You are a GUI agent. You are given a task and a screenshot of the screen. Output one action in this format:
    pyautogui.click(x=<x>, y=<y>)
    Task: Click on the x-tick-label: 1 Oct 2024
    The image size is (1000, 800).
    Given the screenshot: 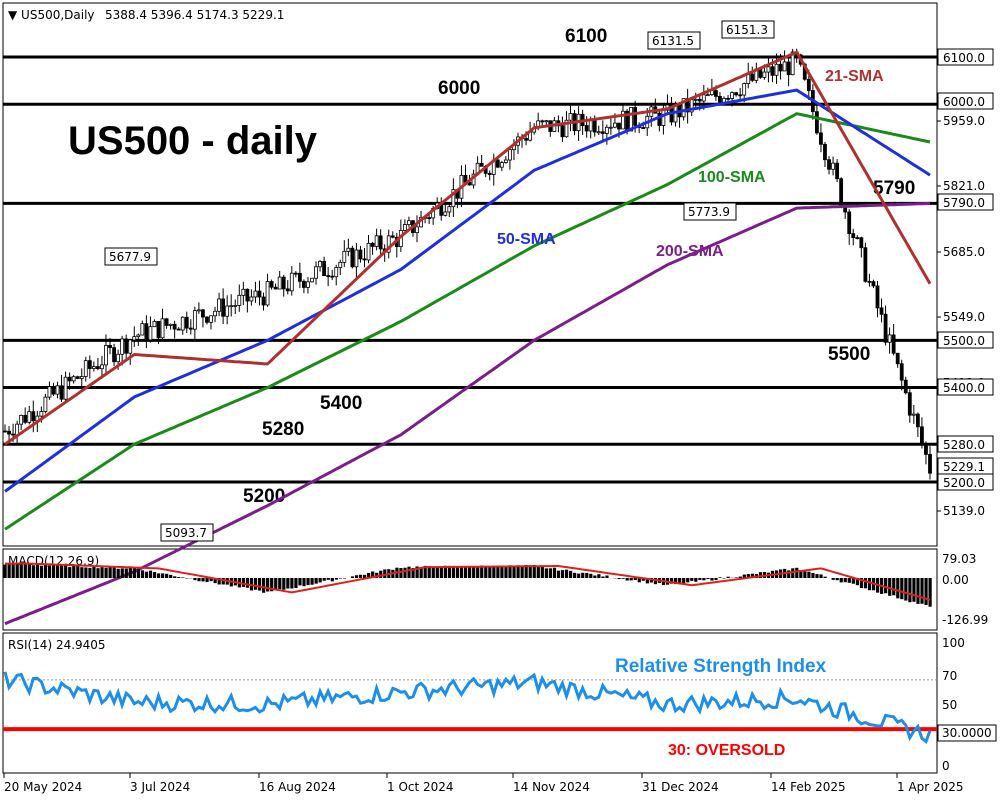 What is the action you would take?
    pyautogui.click(x=420, y=787)
    